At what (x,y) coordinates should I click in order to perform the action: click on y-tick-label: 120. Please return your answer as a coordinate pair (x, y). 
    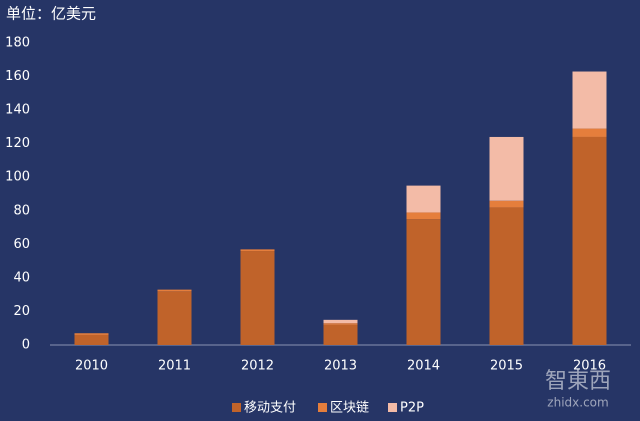
    Looking at the image, I should click on (17, 143).